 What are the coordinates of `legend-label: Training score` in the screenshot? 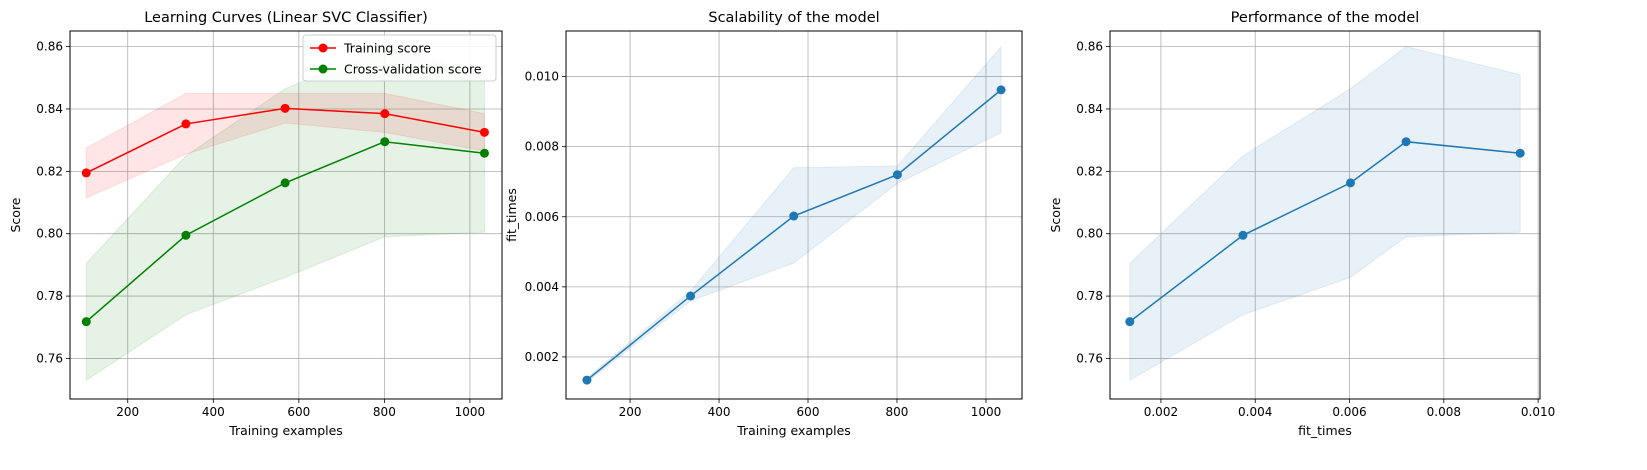 It's located at (387, 48).